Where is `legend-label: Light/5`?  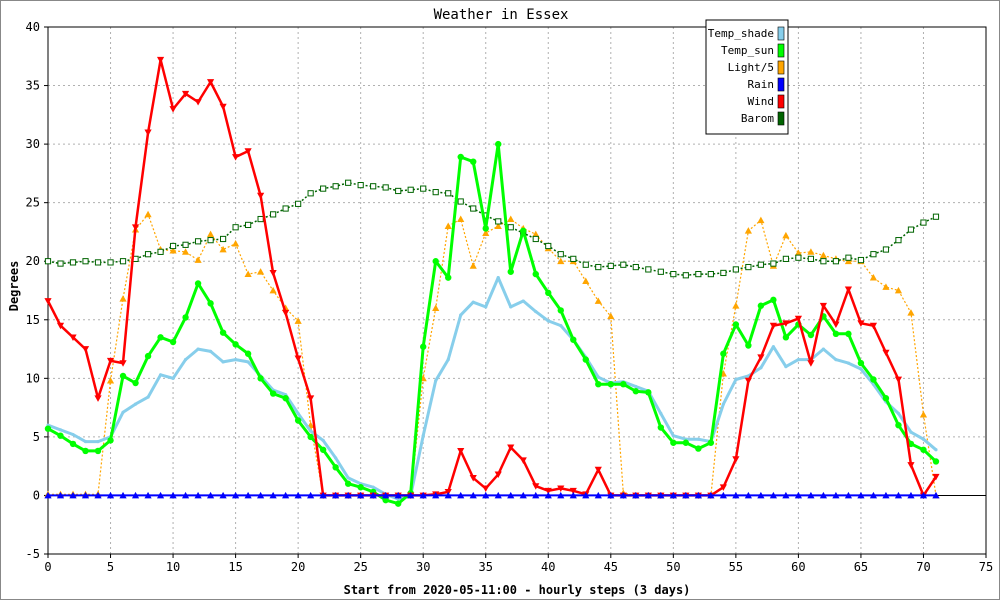
legend-label: Light/5 is located at coordinates (751, 67).